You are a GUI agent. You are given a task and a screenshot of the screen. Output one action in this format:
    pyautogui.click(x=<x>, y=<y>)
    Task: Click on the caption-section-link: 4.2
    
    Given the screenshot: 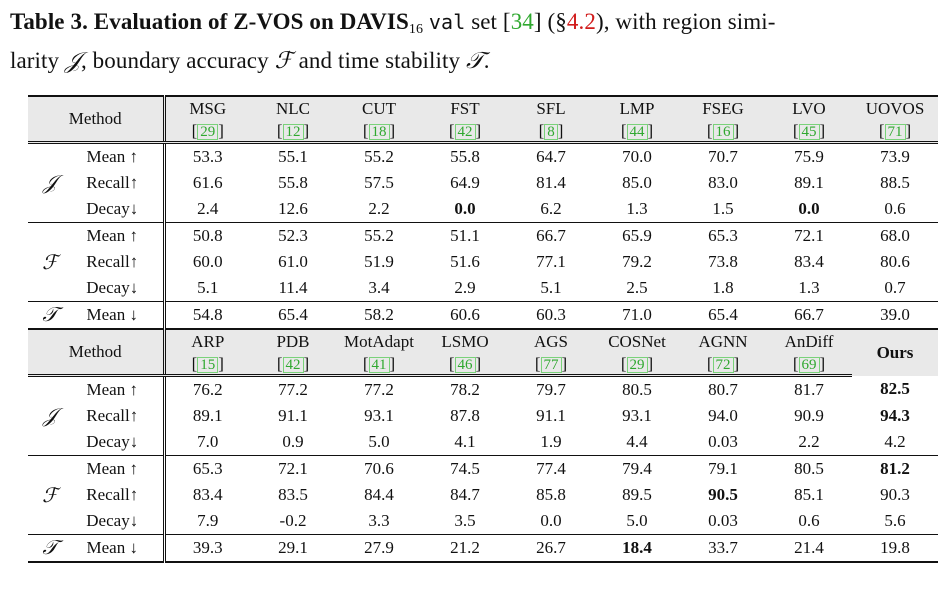 What is the action you would take?
    pyautogui.click(x=581, y=21)
    